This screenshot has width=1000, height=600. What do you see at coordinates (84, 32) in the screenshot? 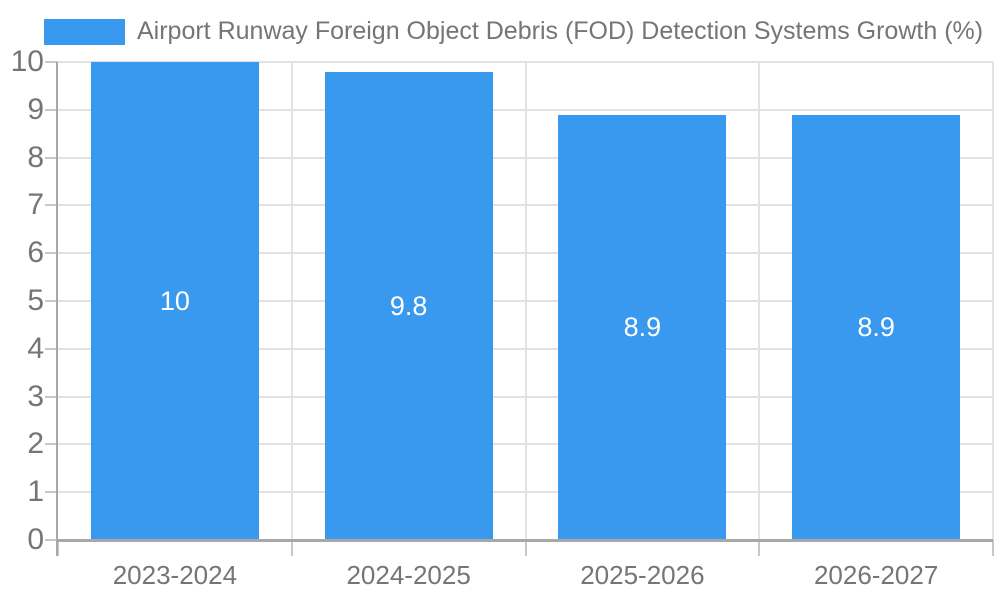
I see `legend-swatch` at bounding box center [84, 32].